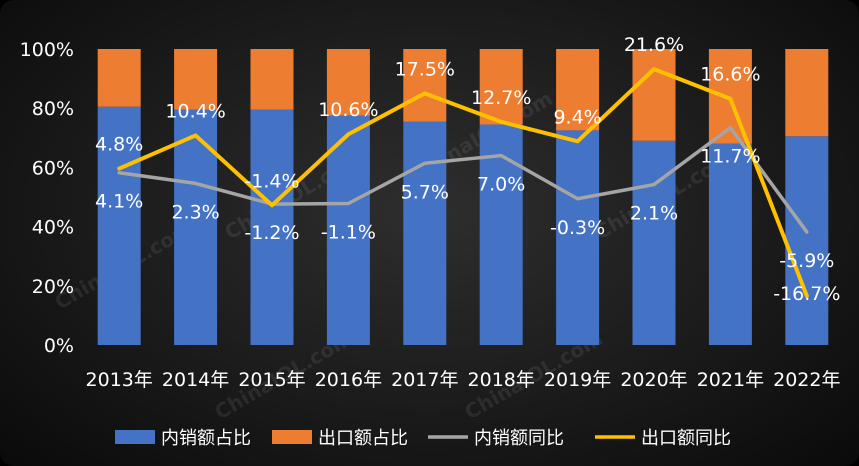  Describe the element at coordinates (53, 228) in the screenshot. I see `y-tick-label: 40%` at that location.